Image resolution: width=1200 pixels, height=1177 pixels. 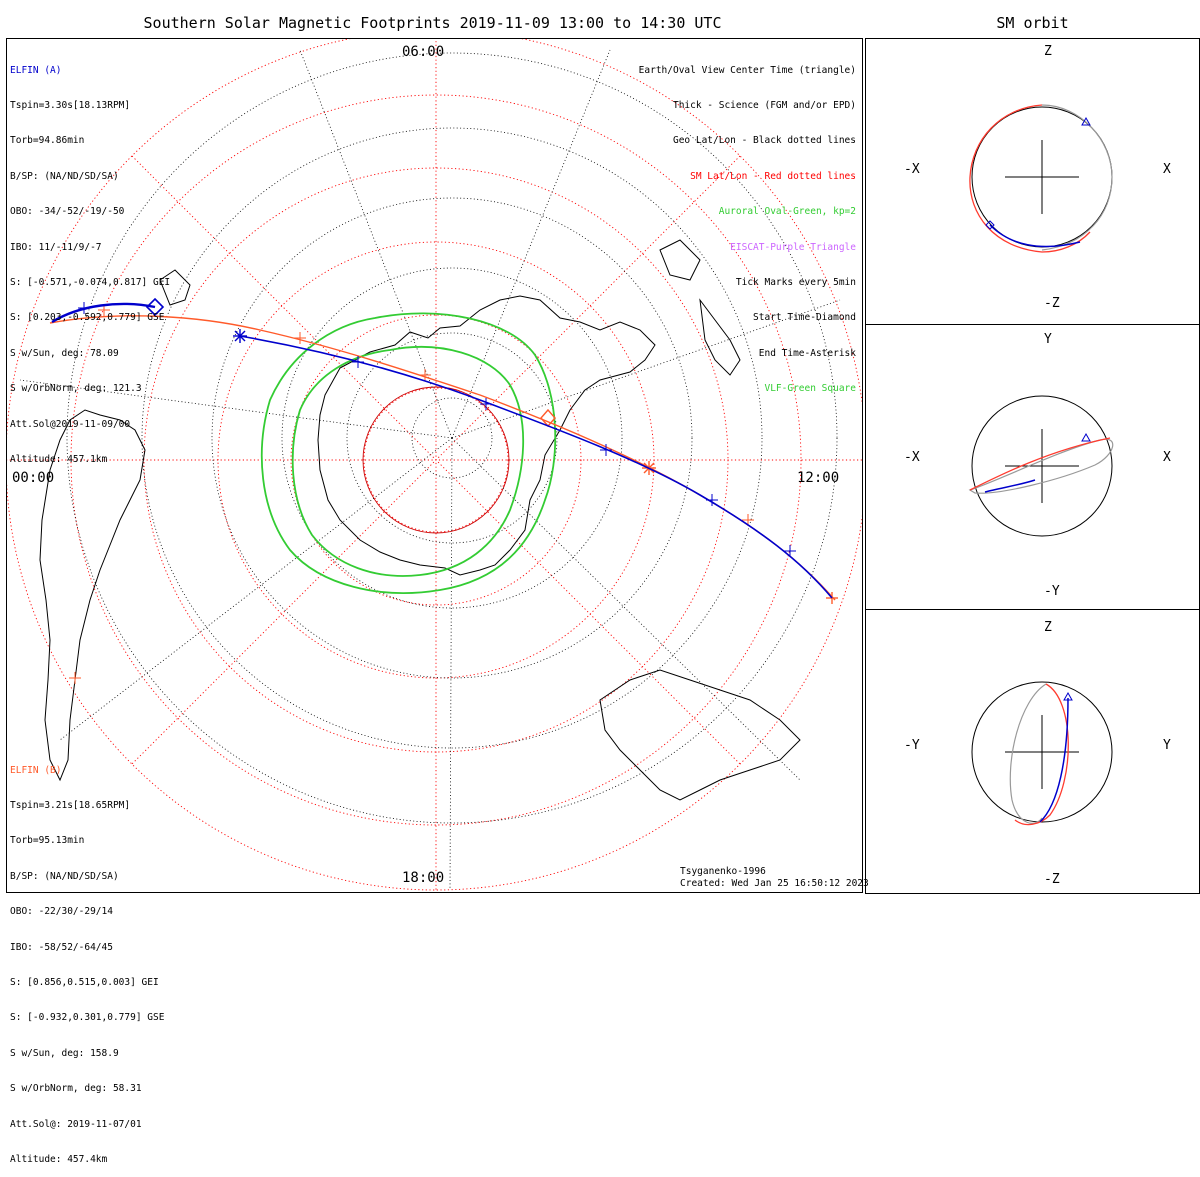 I want to click on elfin-b-line: Tspin=3.21s[18.65RPM], so click(x=70, y=805).